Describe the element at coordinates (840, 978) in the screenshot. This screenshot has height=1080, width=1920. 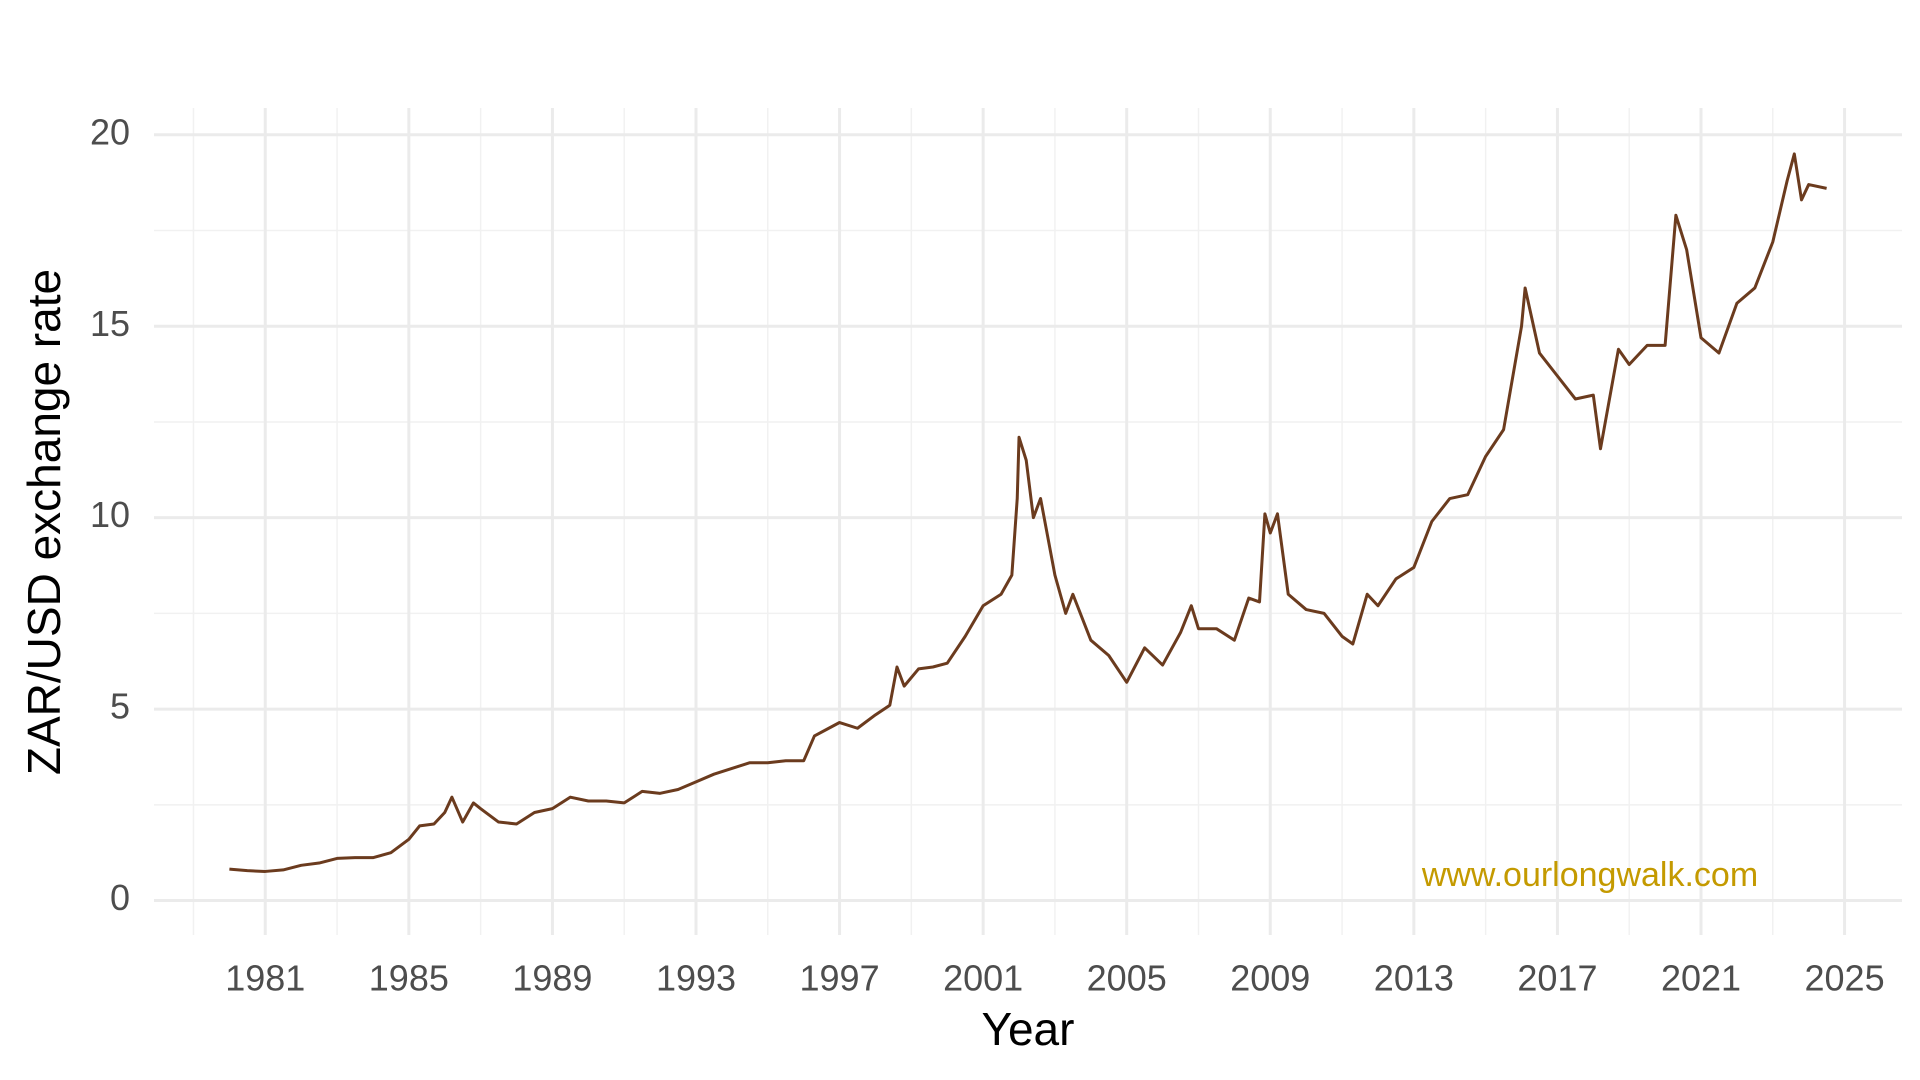
I see `x-tick-label: 1997` at that location.